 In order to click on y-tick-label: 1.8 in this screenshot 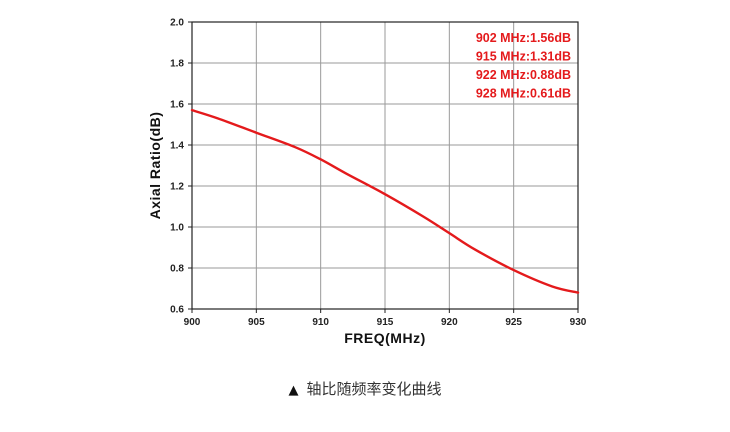, I will do `click(177, 64)`.